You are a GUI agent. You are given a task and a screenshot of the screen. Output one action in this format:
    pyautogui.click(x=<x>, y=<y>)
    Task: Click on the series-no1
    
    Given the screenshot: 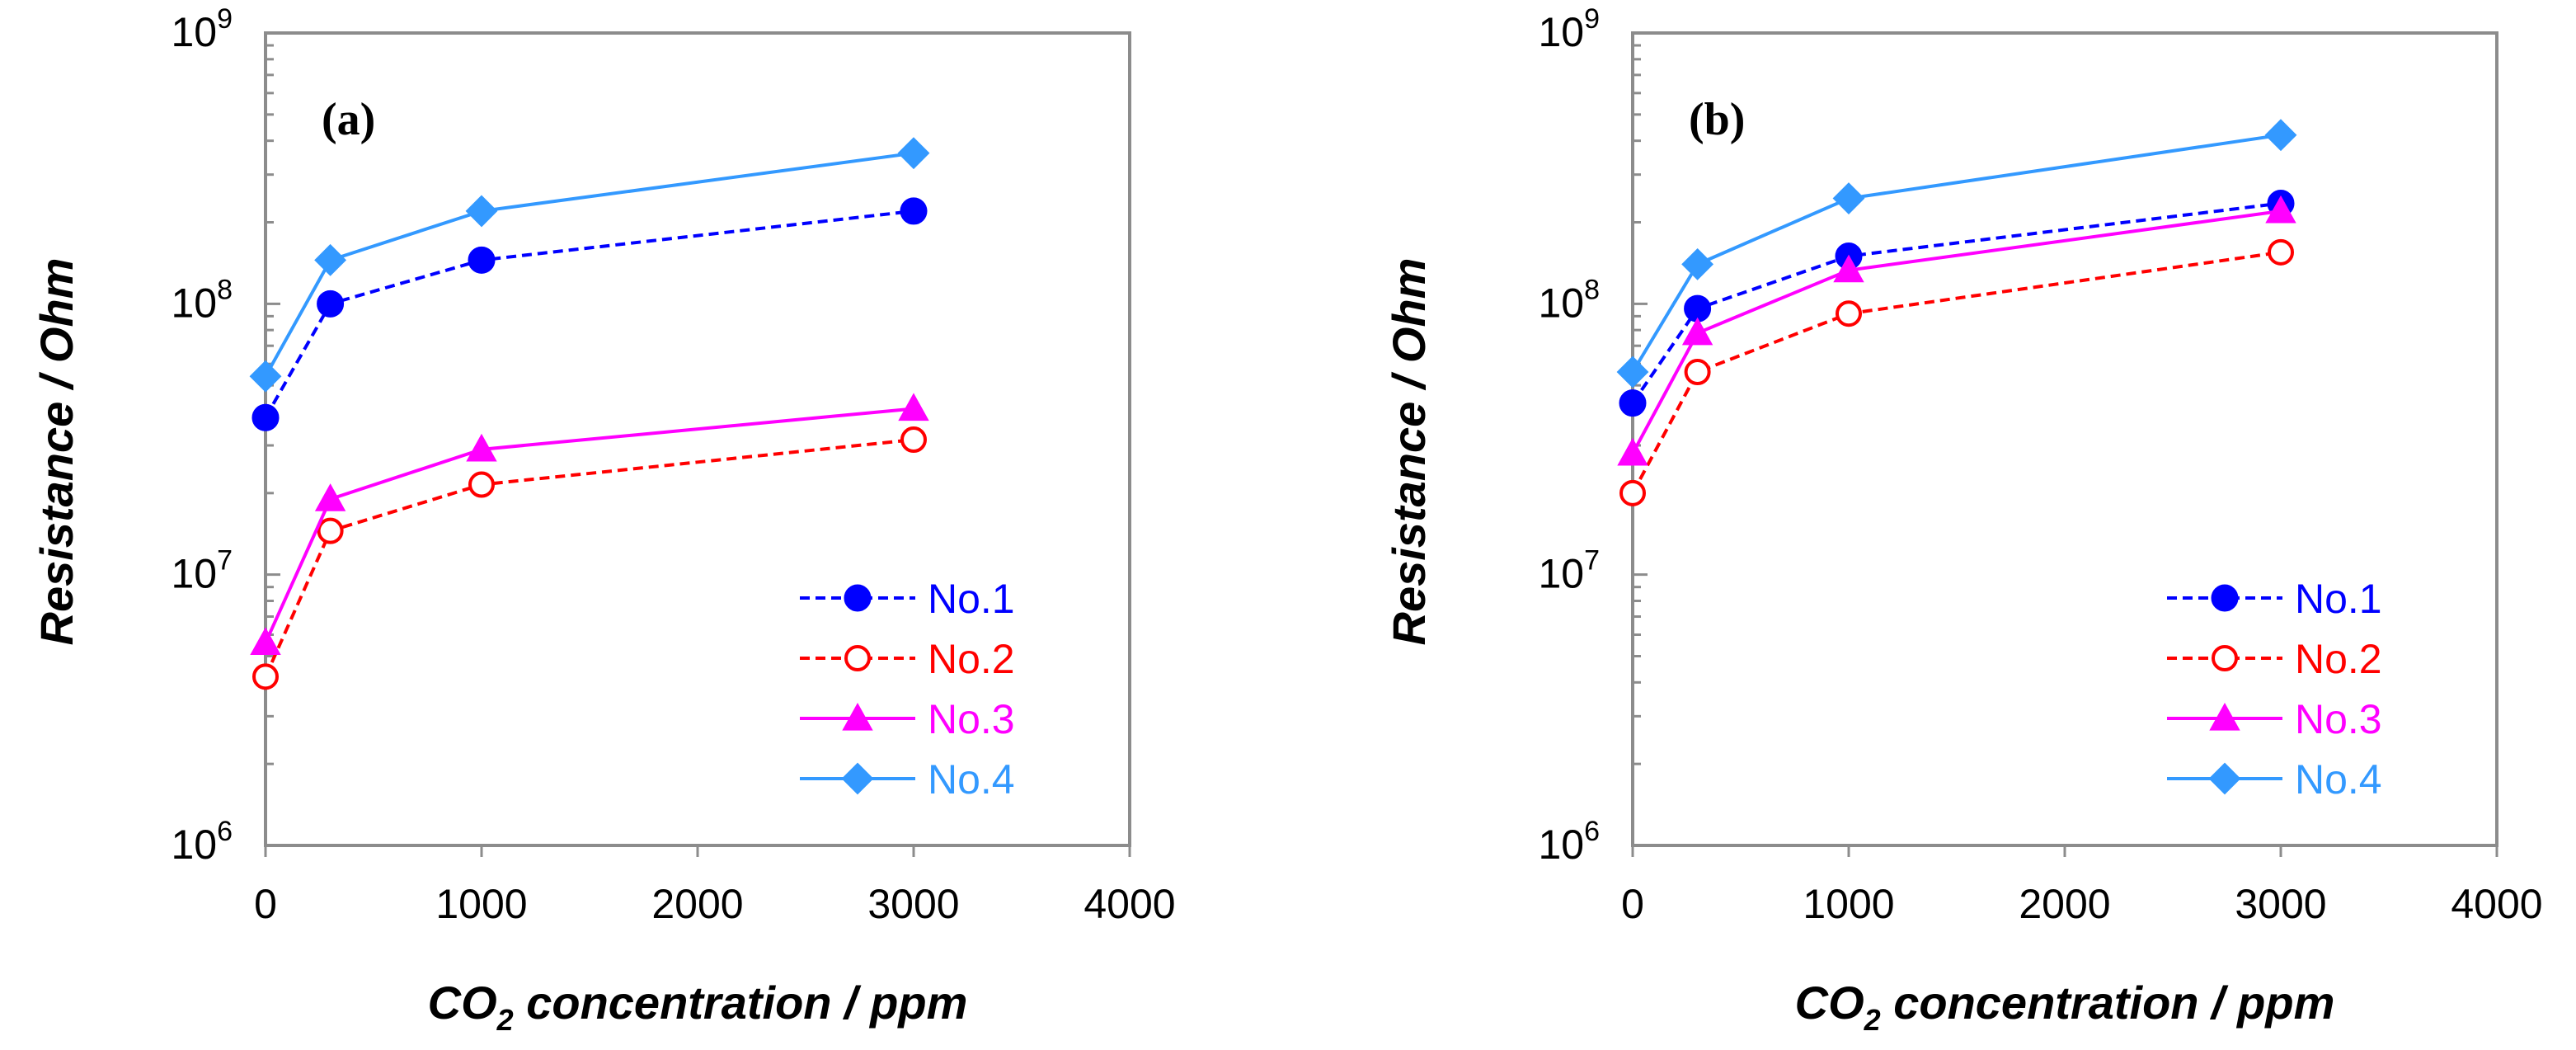 What is the action you would take?
    pyautogui.click(x=589, y=314)
    